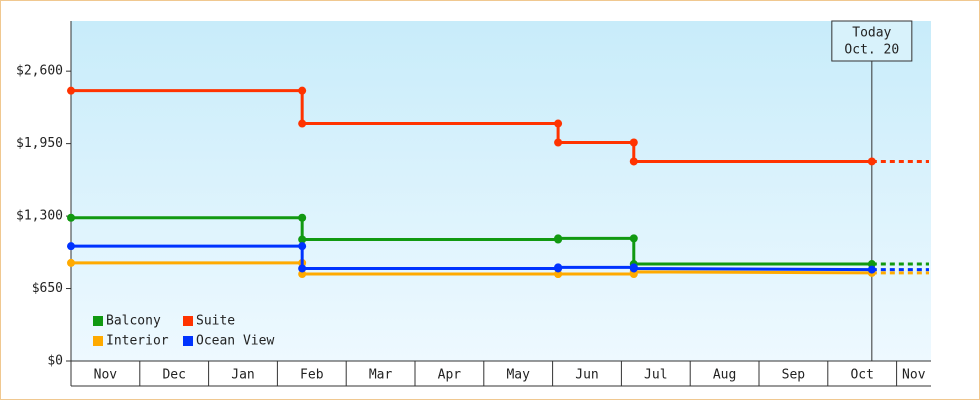 The width and height of the screenshot is (980, 400). What do you see at coordinates (133, 321) in the screenshot?
I see `legend-label: Balcony` at bounding box center [133, 321].